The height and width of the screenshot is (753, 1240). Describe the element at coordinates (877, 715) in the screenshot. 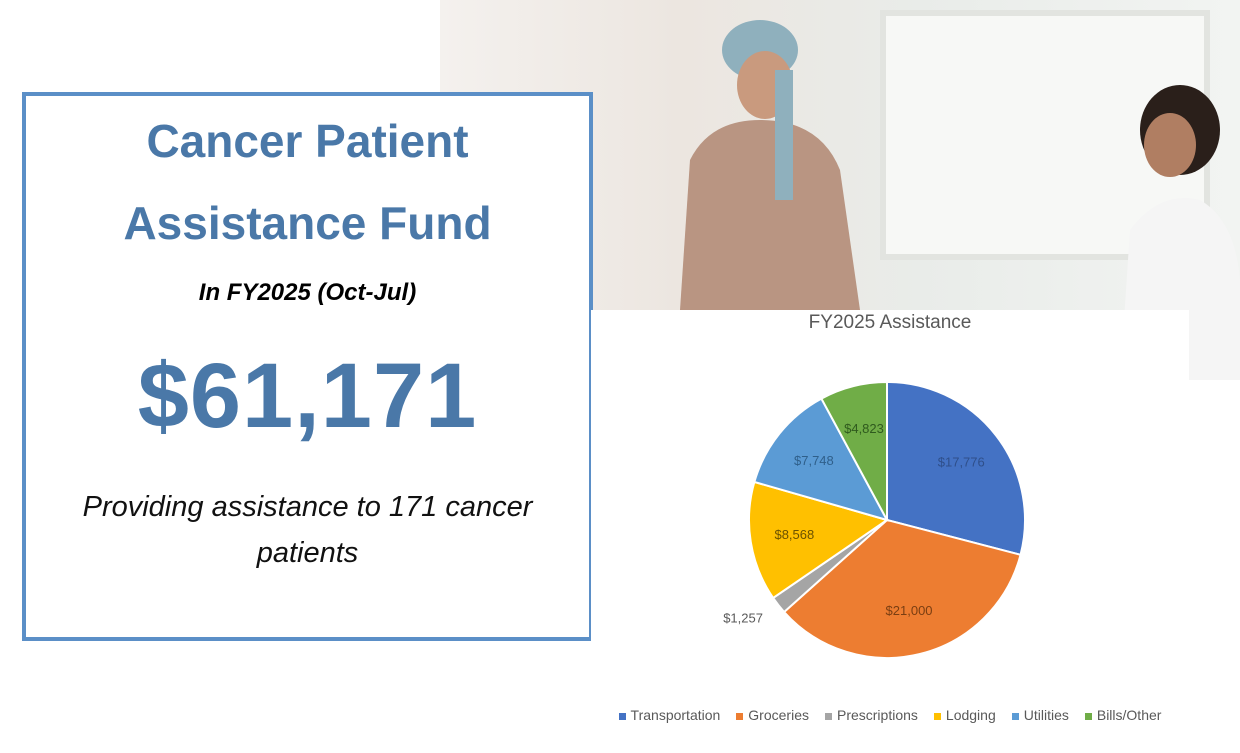

I see `legend-label: Prescriptions` at that location.